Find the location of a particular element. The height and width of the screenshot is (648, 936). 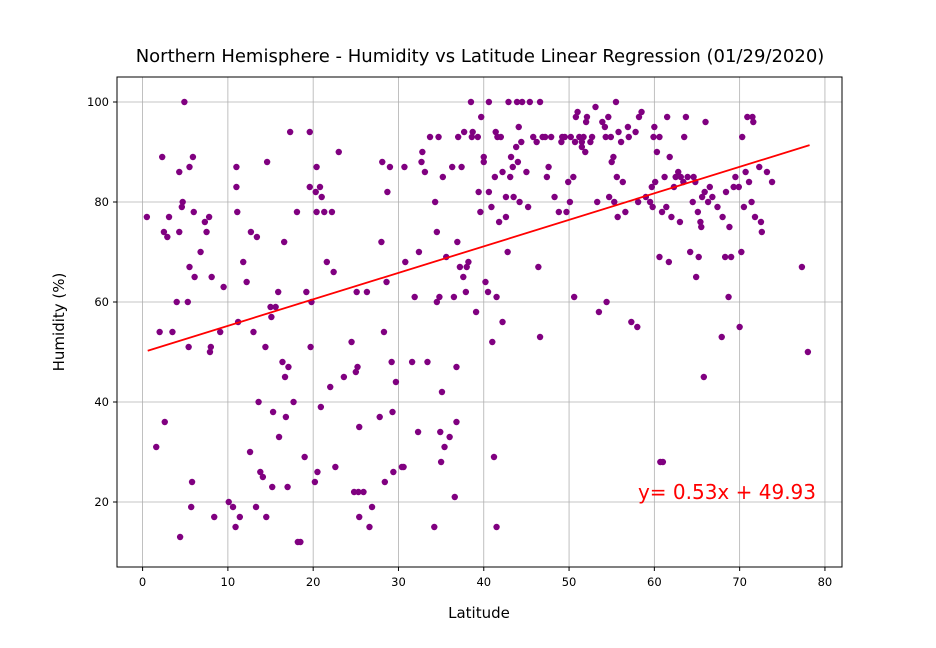

y-tick-label: 100 is located at coordinates (98, 102).